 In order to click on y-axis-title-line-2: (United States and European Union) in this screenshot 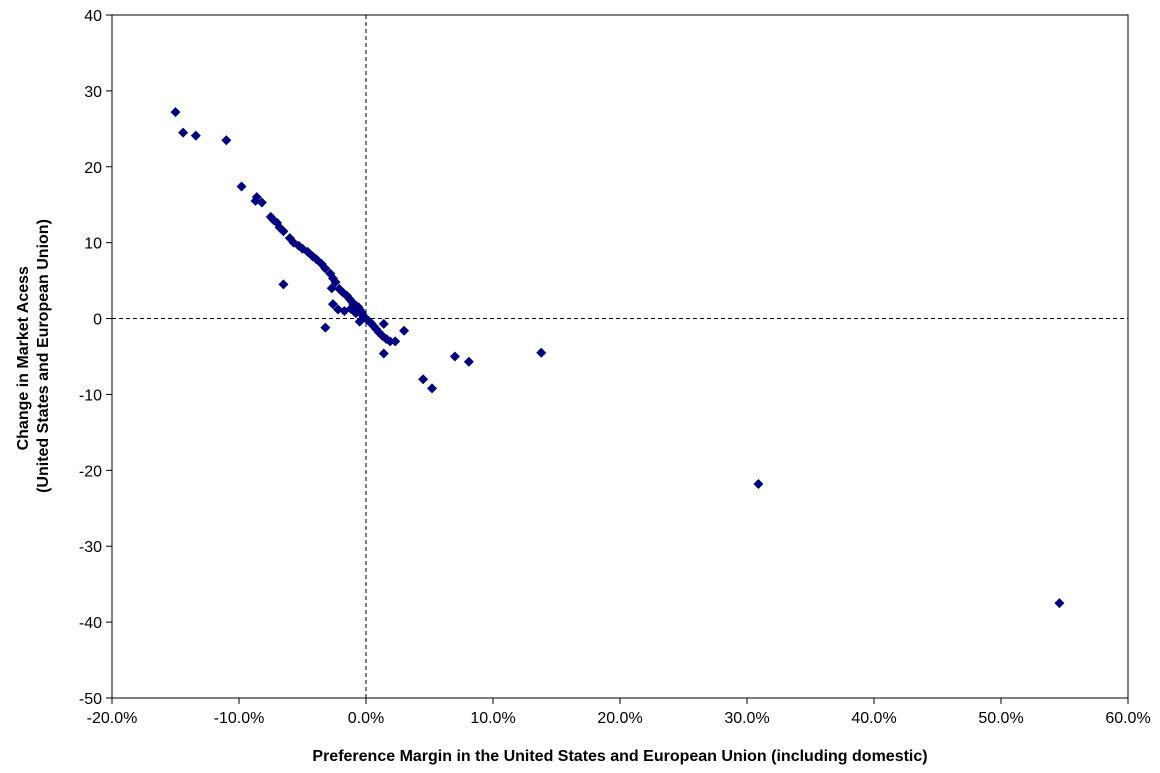, I will do `click(43, 356)`.